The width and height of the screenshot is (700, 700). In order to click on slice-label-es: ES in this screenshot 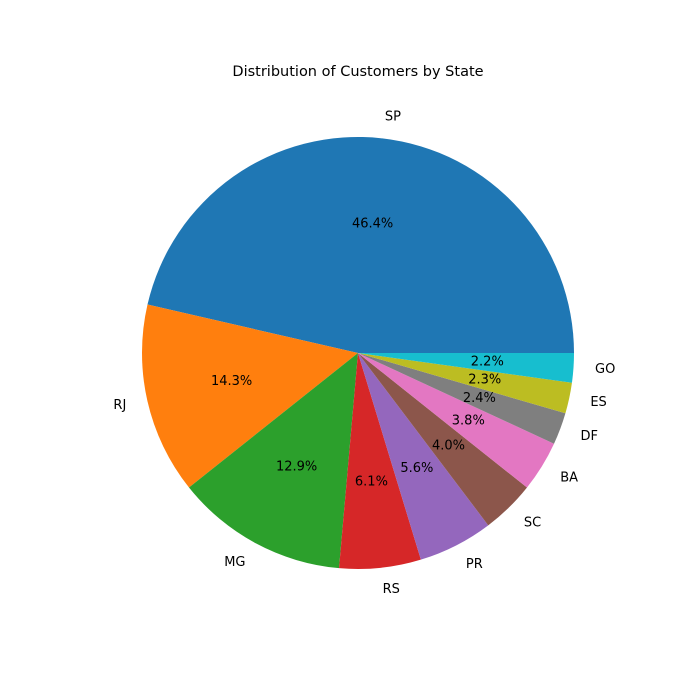, I will do `click(598, 402)`.